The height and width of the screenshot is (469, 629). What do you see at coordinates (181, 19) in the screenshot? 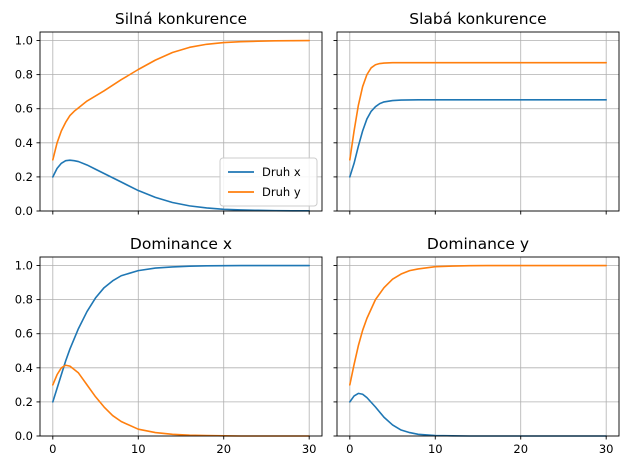
I see `subplot-title: Silná konkurence` at bounding box center [181, 19].